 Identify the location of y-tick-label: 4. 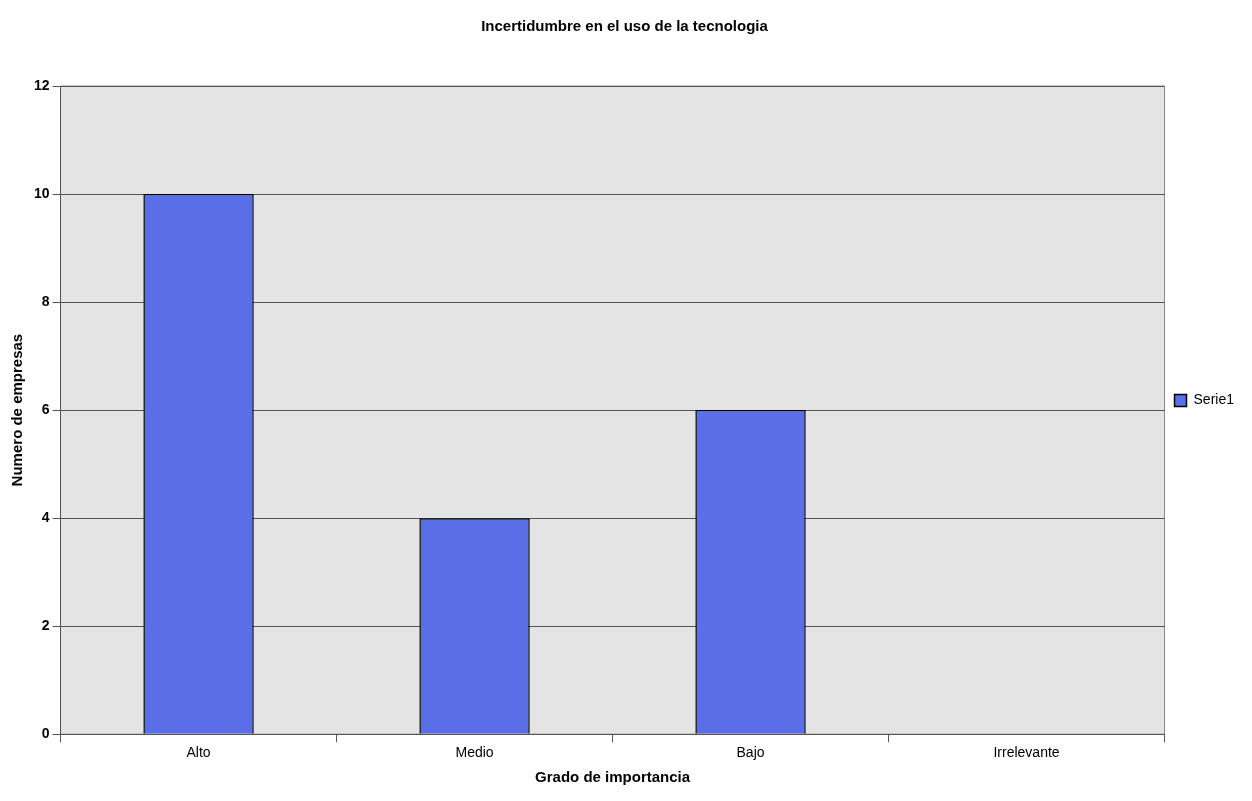
(45, 516).